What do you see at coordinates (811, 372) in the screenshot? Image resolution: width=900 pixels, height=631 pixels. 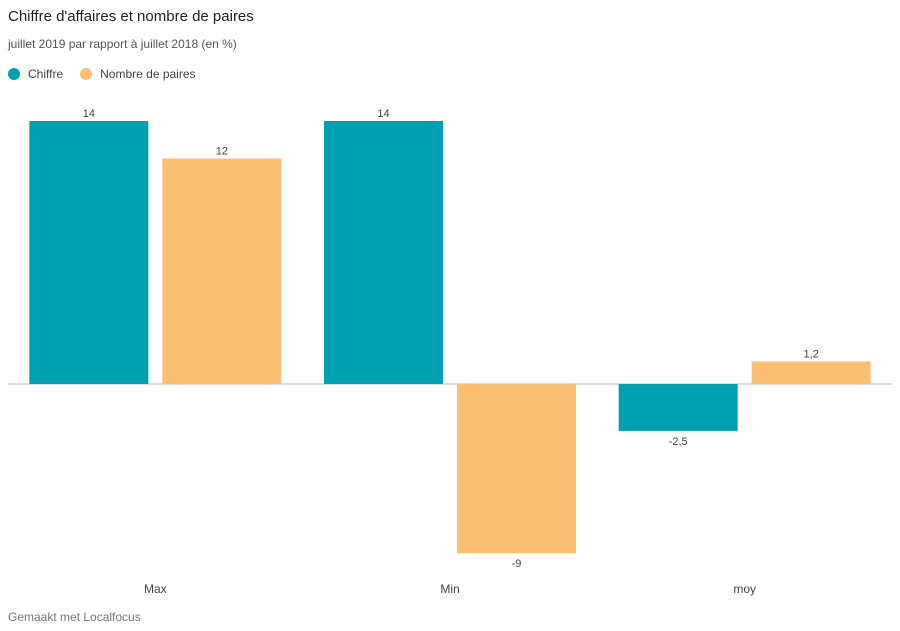 I see `bar-nombre-de-paires-moy` at bounding box center [811, 372].